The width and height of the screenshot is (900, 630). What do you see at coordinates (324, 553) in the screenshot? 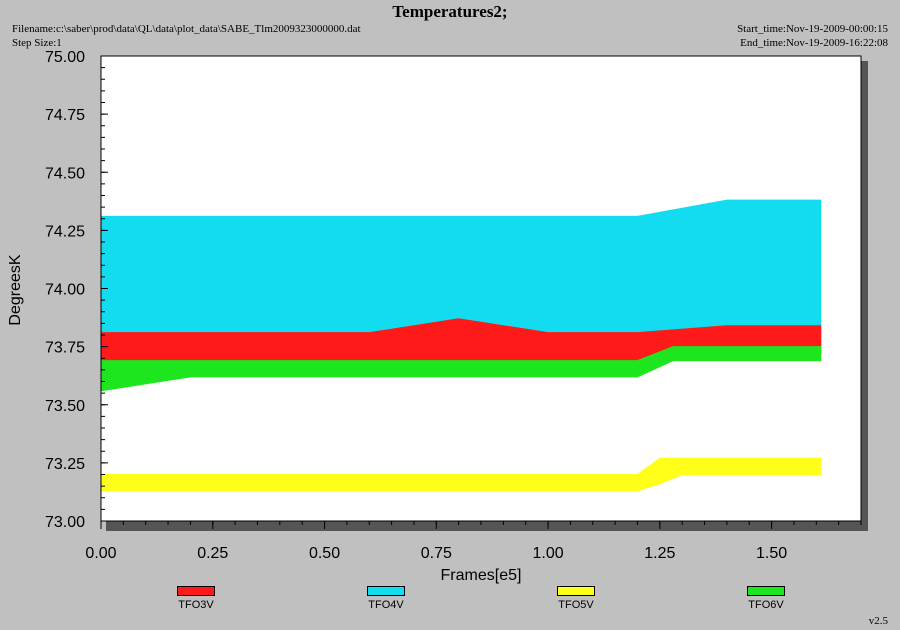
I see `x-tick-label: 0.50` at bounding box center [324, 553].